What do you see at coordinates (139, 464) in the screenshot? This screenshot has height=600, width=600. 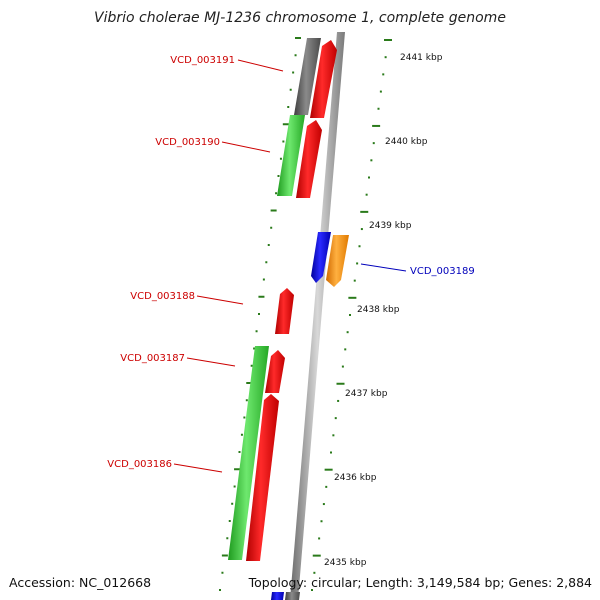 I see `gene-label-VCD_003186: VCD_003186` at bounding box center [139, 464].